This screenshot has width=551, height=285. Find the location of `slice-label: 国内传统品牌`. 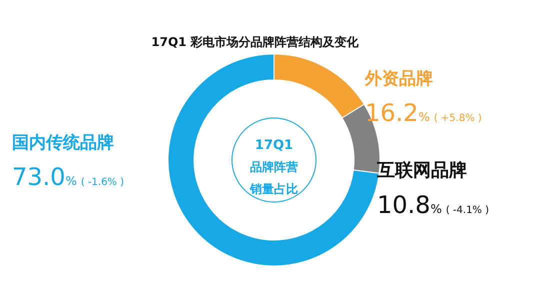

slice-label: 国内传统品牌 is located at coordinates (63, 143).